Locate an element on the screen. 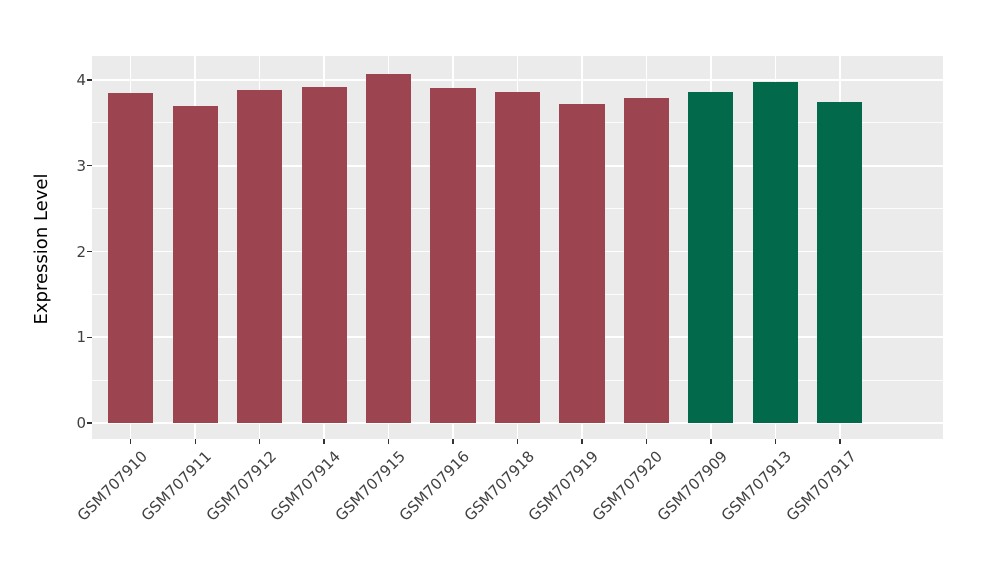 The height and width of the screenshot is (580, 1000). y-tick-label: 4 is located at coordinates (81, 80).